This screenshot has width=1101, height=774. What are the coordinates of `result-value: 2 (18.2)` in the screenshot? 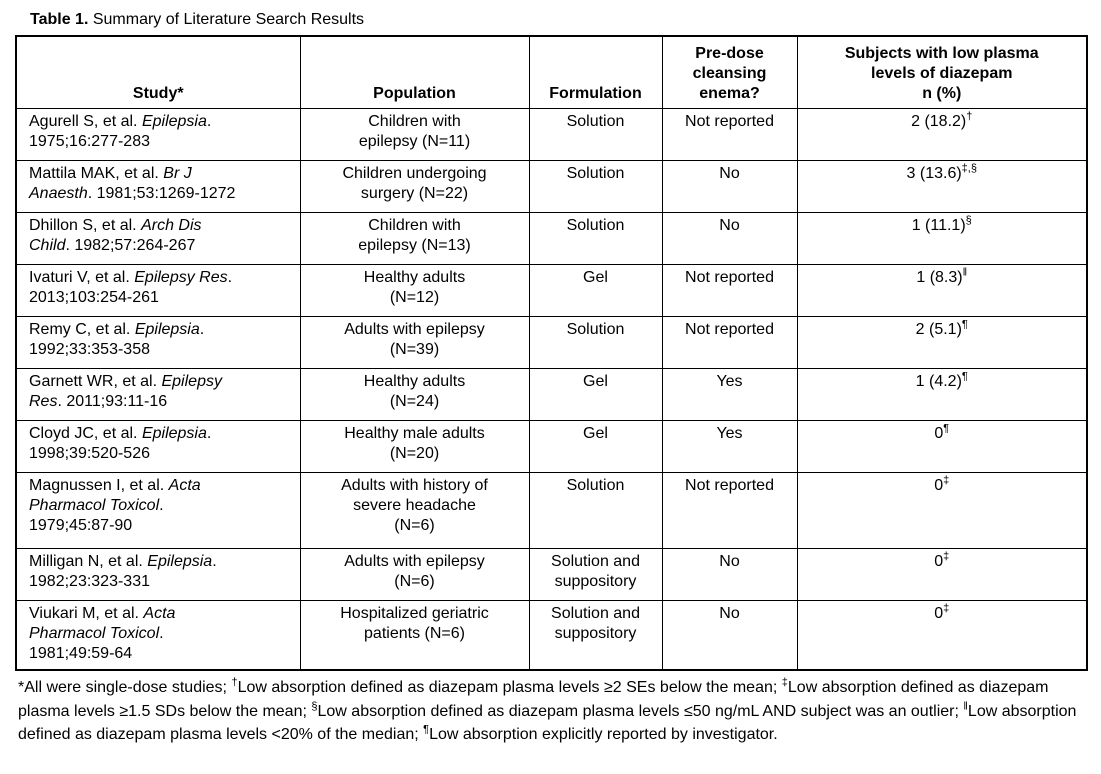 It's located at (939, 121).